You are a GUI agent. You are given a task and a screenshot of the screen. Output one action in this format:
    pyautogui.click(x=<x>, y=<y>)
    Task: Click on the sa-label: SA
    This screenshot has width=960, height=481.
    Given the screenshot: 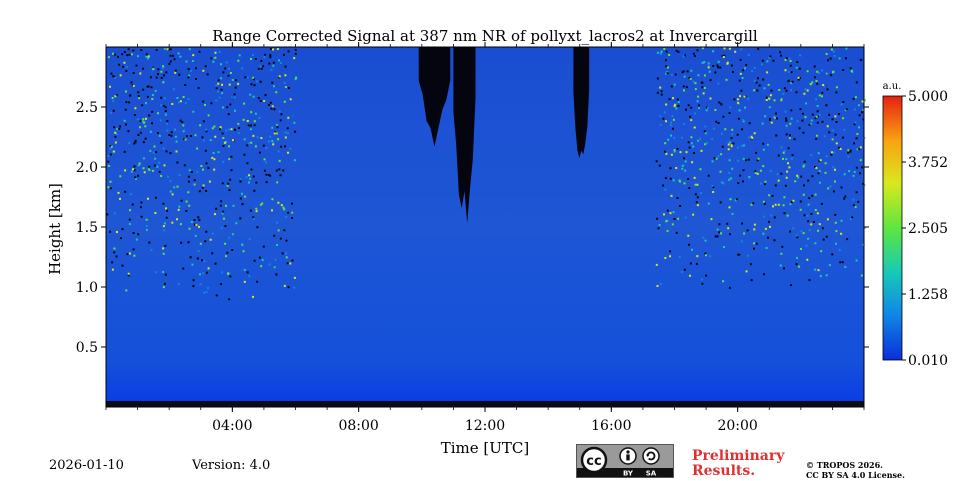 What is the action you would take?
    pyautogui.click(x=651, y=474)
    